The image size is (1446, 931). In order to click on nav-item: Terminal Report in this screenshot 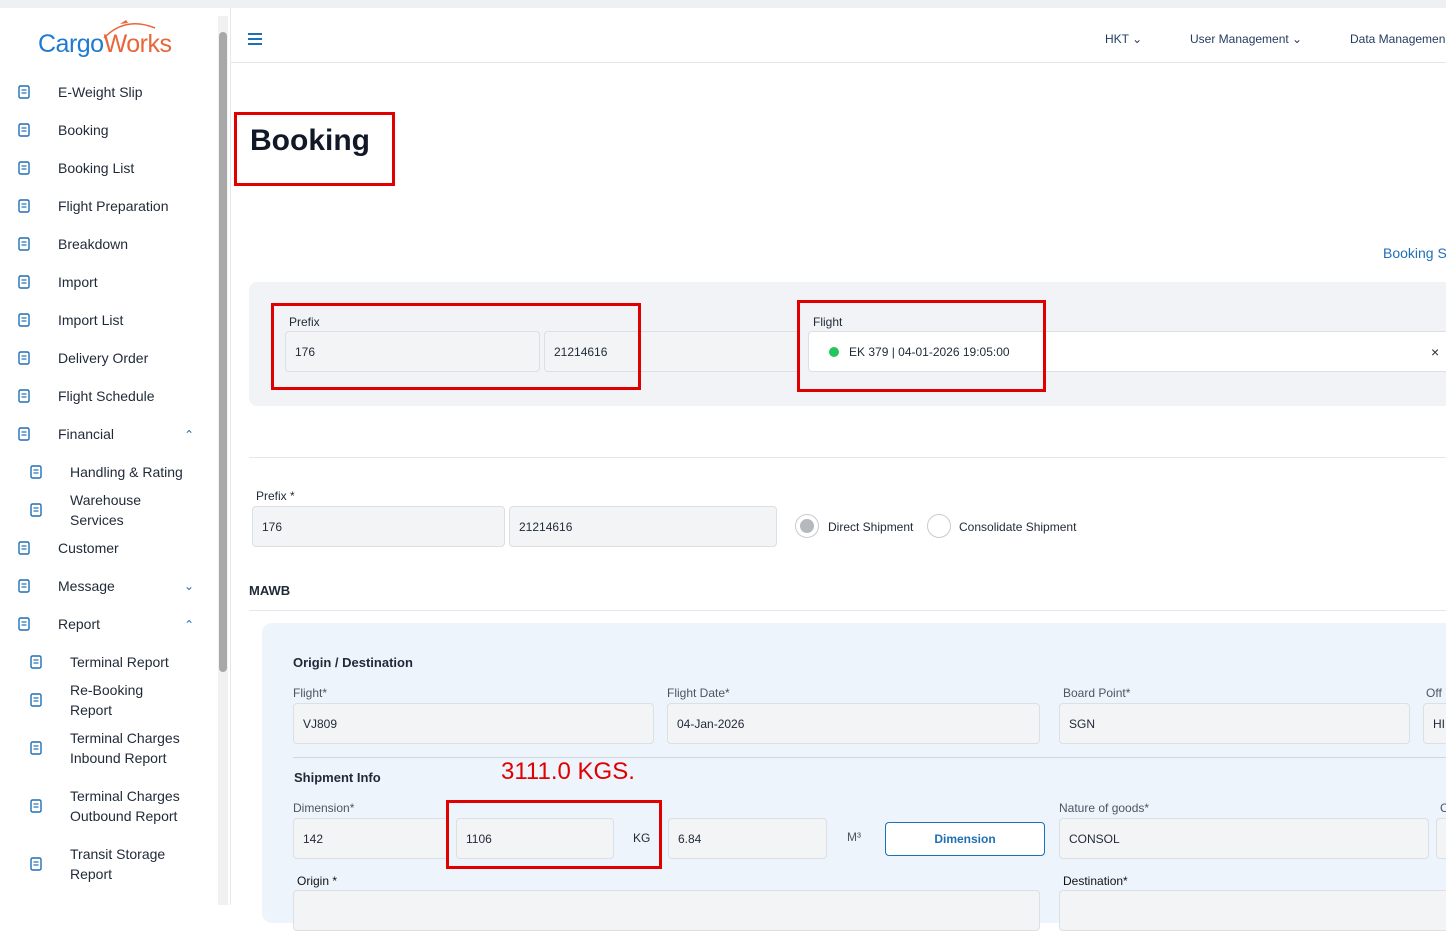, I will do `click(107, 662)`.